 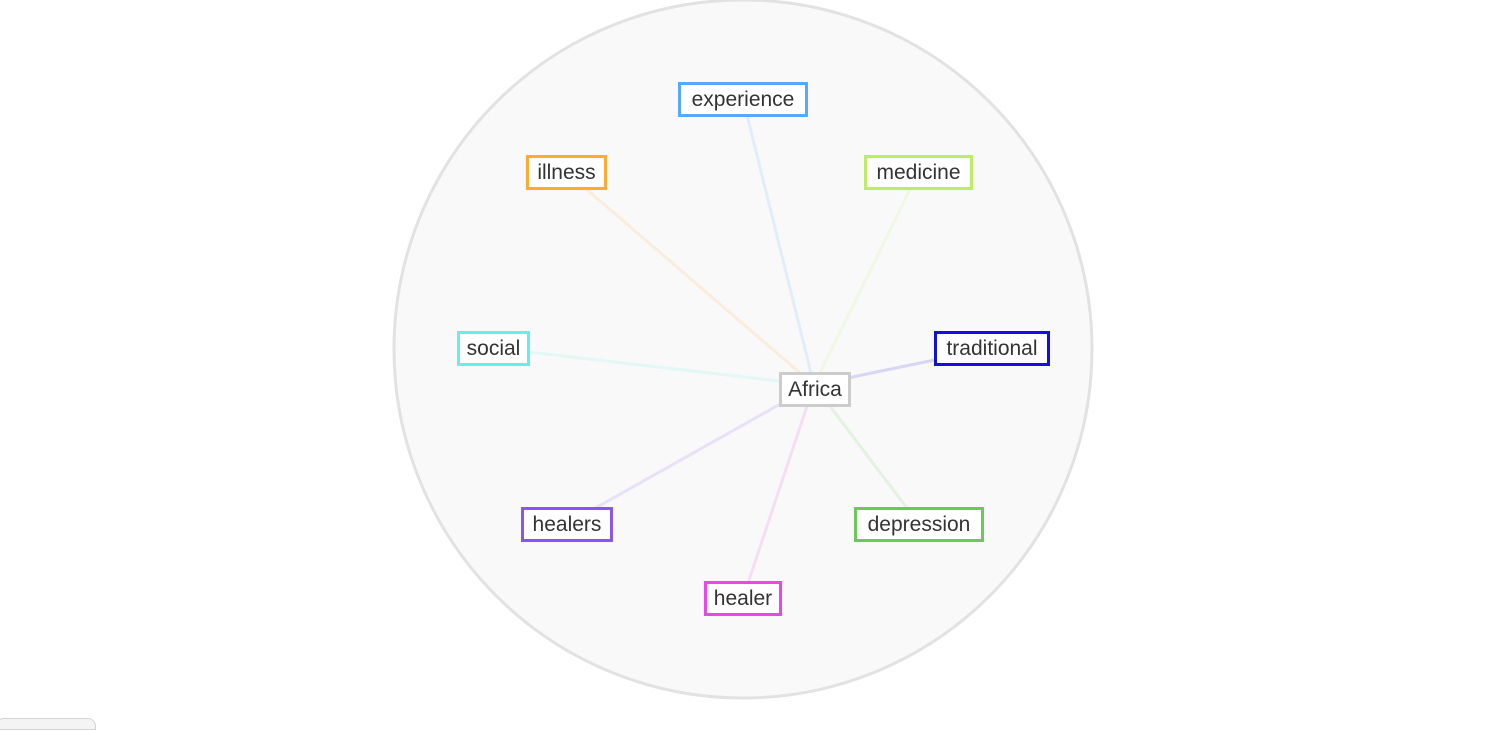 I want to click on node-label: experience, so click(x=743, y=99).